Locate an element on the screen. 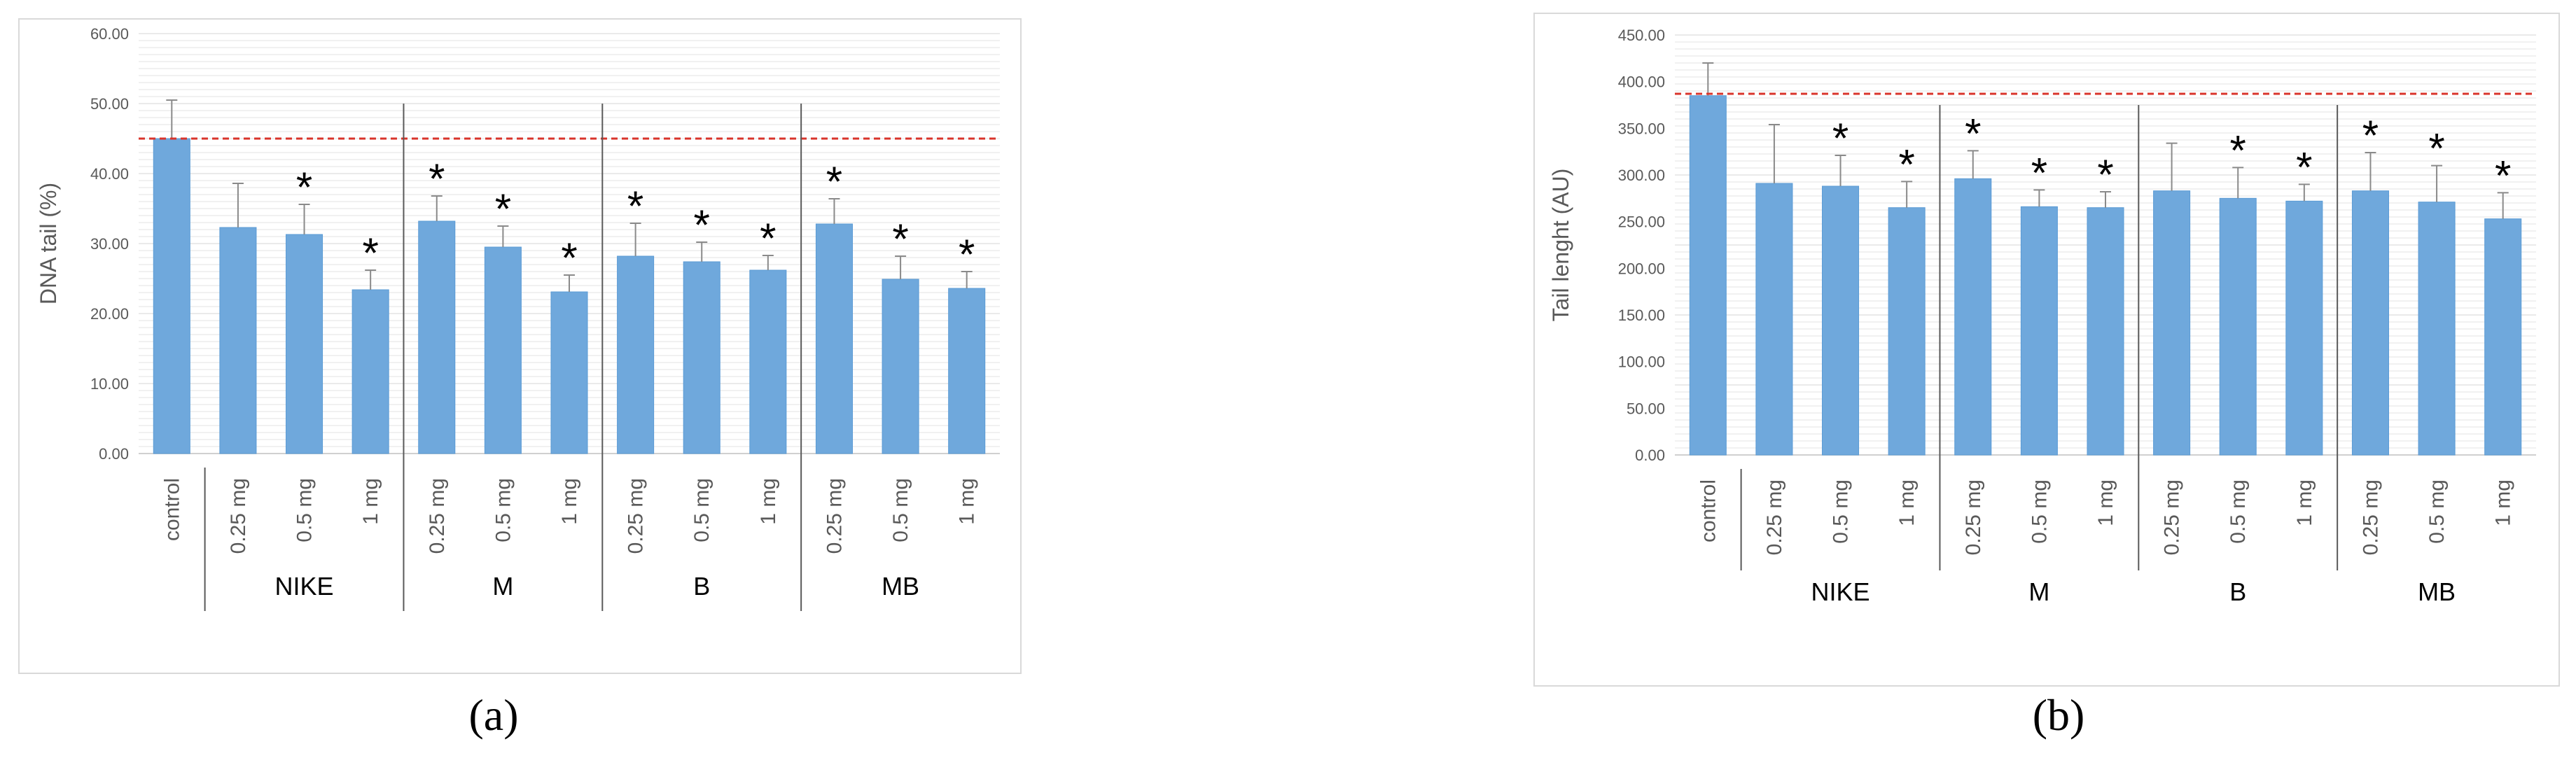  y-axis-label: Tail lenght (AU) is located at coordinates (1560, 246).